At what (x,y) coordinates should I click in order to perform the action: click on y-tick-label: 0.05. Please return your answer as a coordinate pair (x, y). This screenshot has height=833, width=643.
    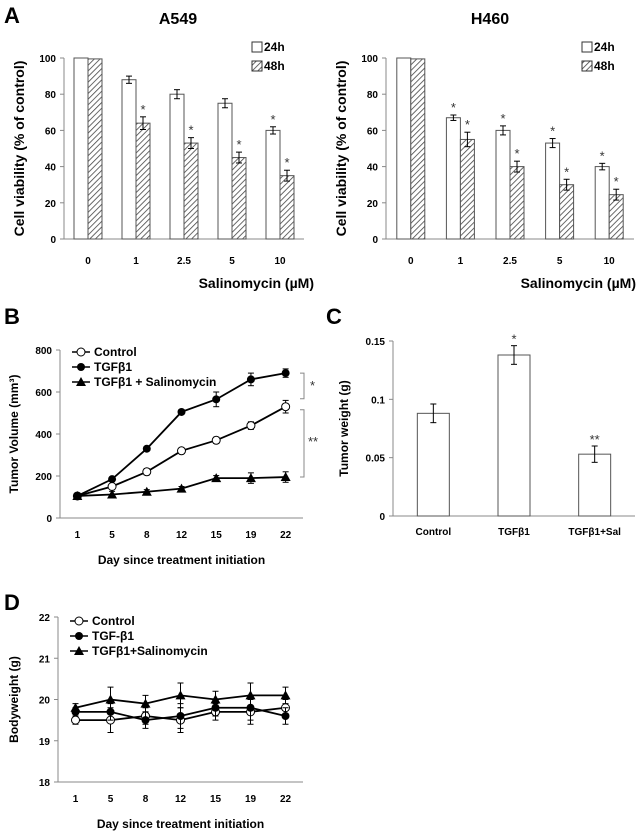
    Looking at the image, I should click on (376, 459).